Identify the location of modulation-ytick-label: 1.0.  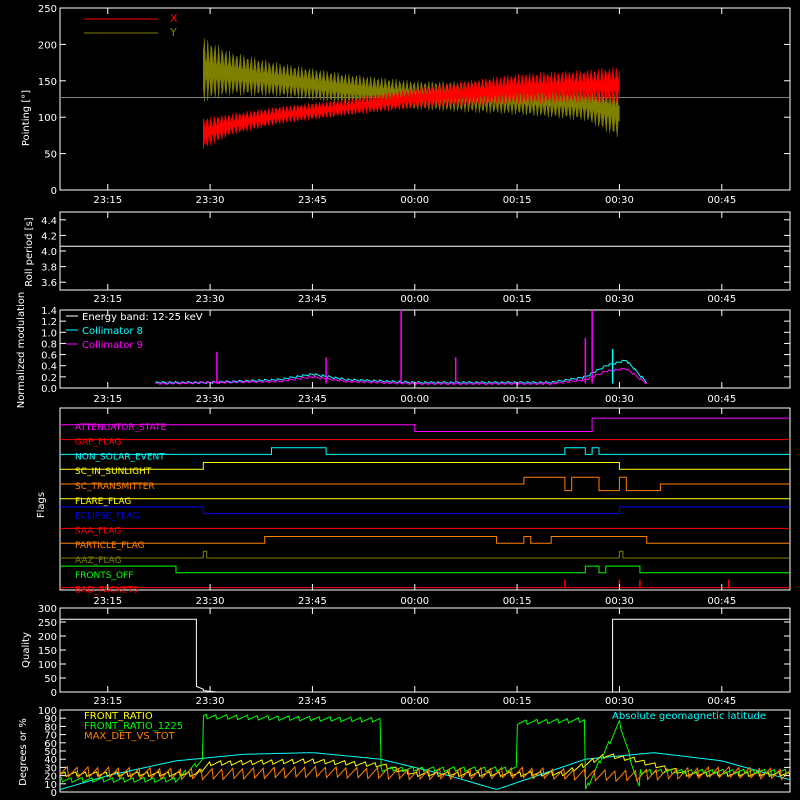
(49, 333).